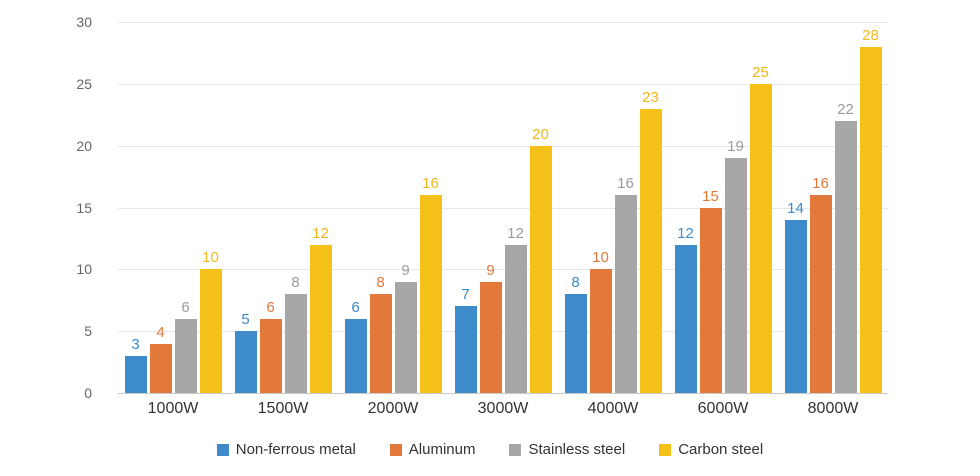 This screenshot has width=980, height=476. I want to click on bar-wrapper: 15, so click(710, 207).